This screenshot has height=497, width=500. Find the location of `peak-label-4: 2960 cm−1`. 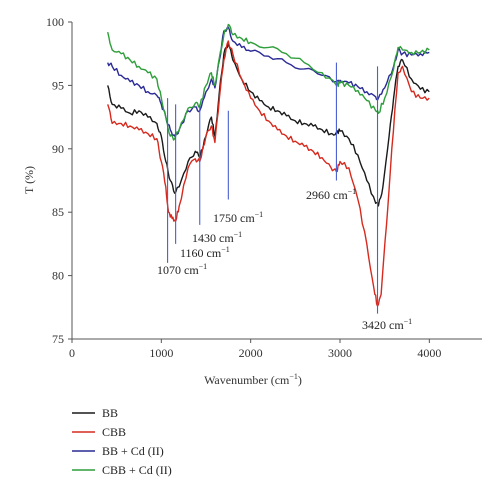

peak-label-4: 2960 cm−1 is located at coordinates (331, 194).